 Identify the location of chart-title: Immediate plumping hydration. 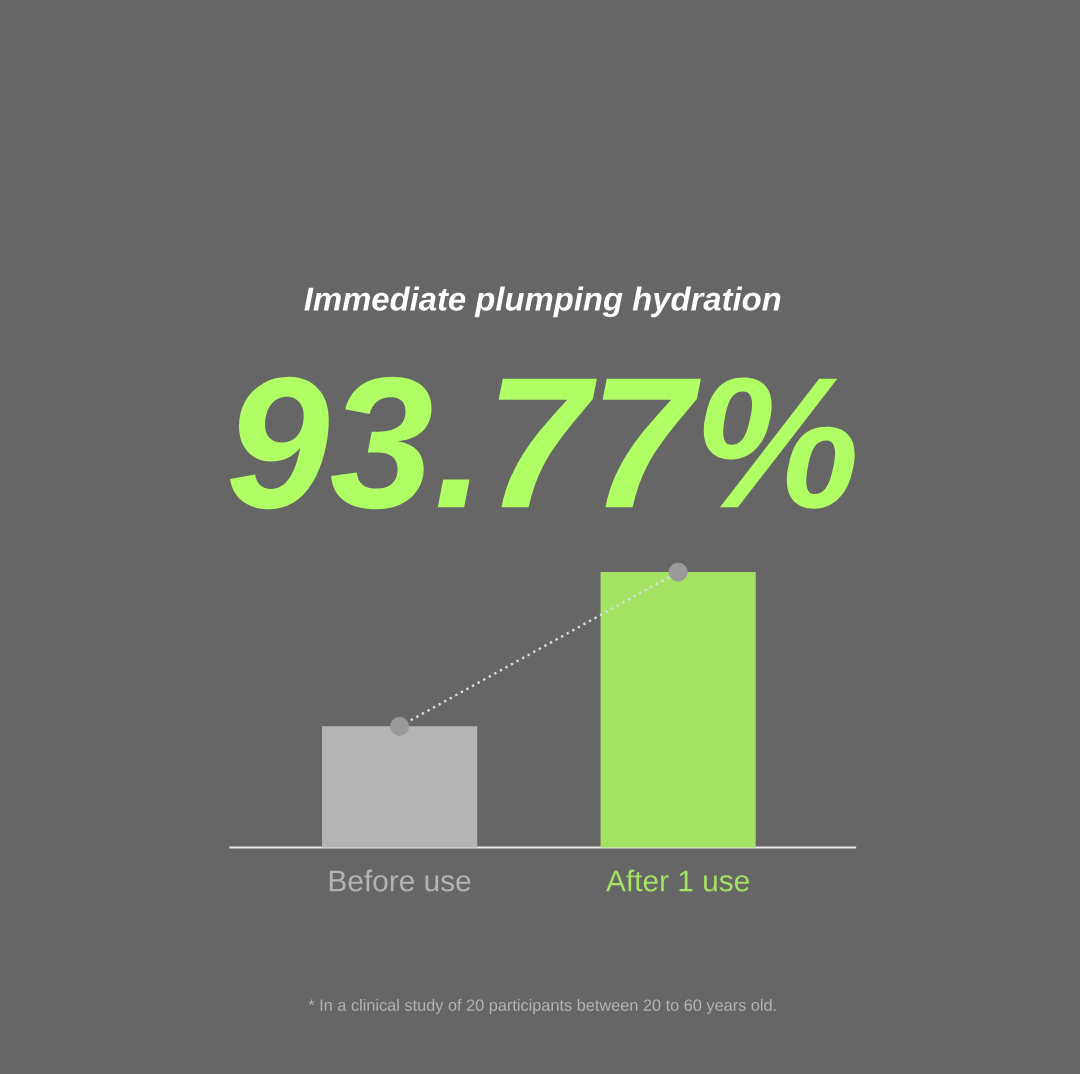
(542, 301).